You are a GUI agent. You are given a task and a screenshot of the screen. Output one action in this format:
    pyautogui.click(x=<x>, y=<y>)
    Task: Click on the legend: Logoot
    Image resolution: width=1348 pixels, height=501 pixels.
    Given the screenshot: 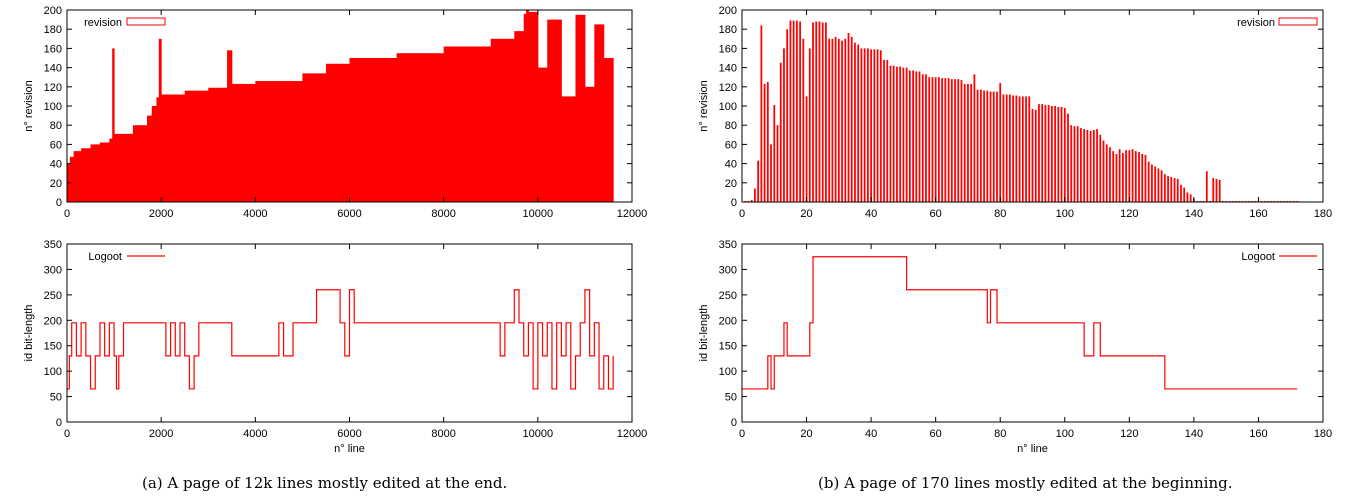 What is the action you would take?
    pyautogui.click(x=1279, y=257)
    